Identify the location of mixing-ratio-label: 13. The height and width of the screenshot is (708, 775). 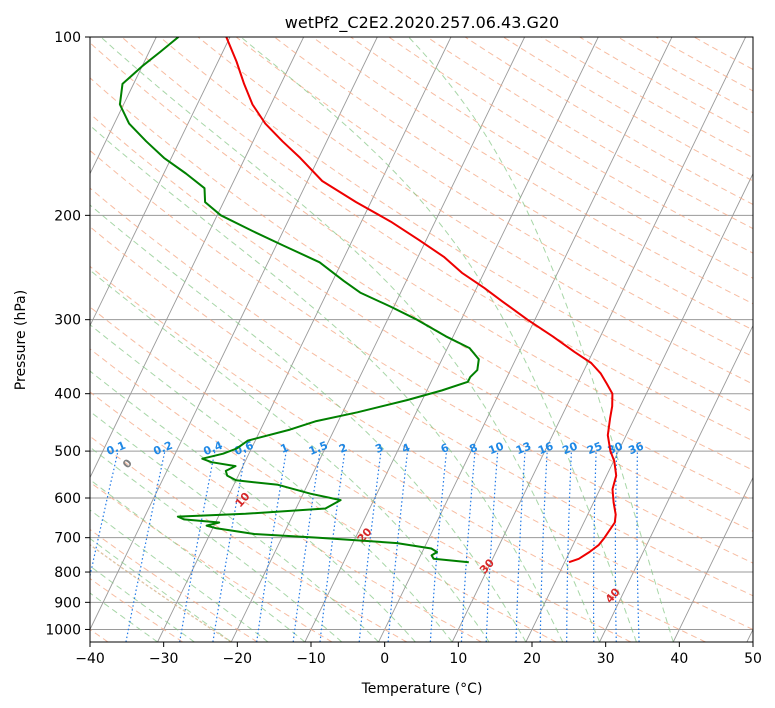
(523, 449).